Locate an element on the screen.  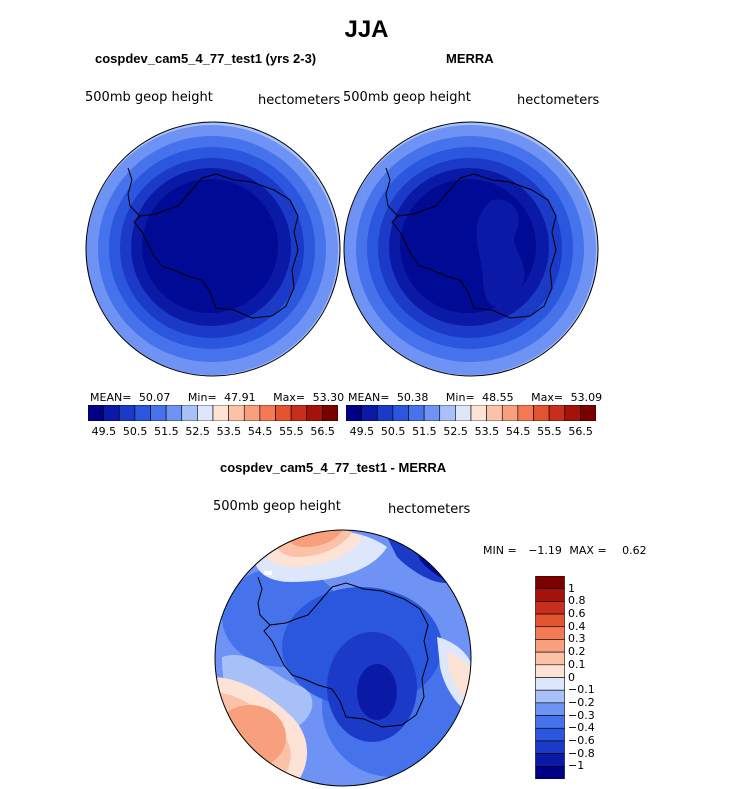
diff-panel-subtitle: cospdev_cam5_4_77_test1 - MERRA is located at coordinates (333, 467).